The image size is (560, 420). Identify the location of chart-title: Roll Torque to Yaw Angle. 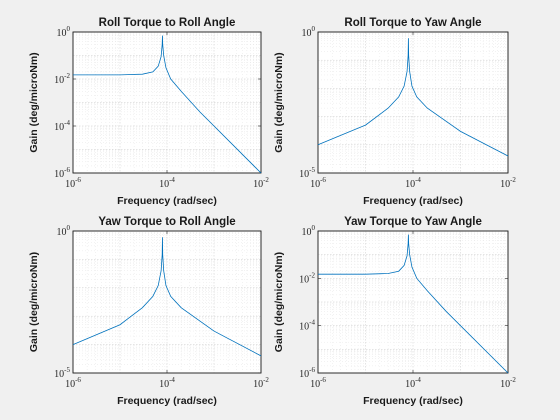
(412, 23).